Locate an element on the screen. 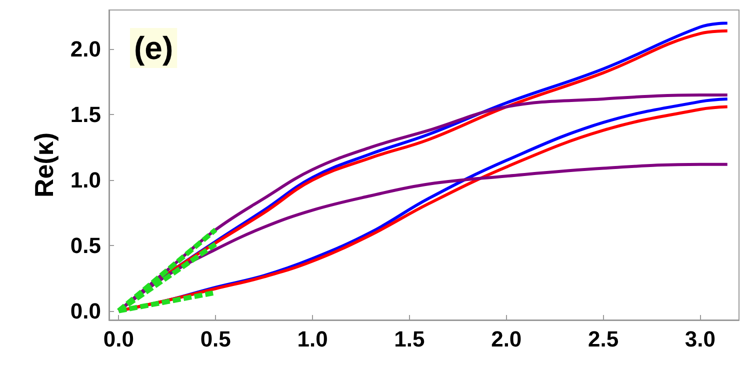 This screenshot has height=365, width=750. x-tick-label: 2.5 is located at coordinates (603, 339).